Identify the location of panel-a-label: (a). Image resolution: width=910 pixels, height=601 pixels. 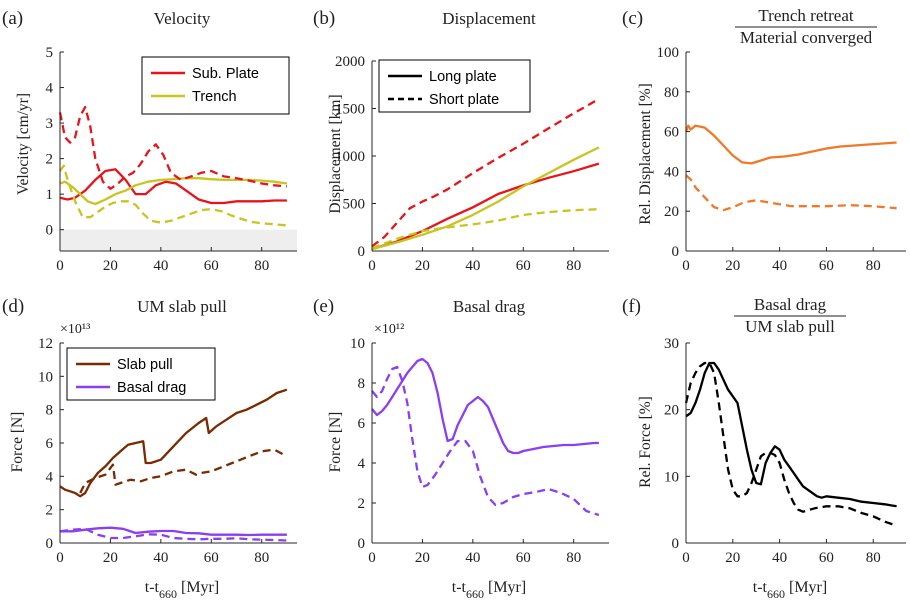
(12, 18).